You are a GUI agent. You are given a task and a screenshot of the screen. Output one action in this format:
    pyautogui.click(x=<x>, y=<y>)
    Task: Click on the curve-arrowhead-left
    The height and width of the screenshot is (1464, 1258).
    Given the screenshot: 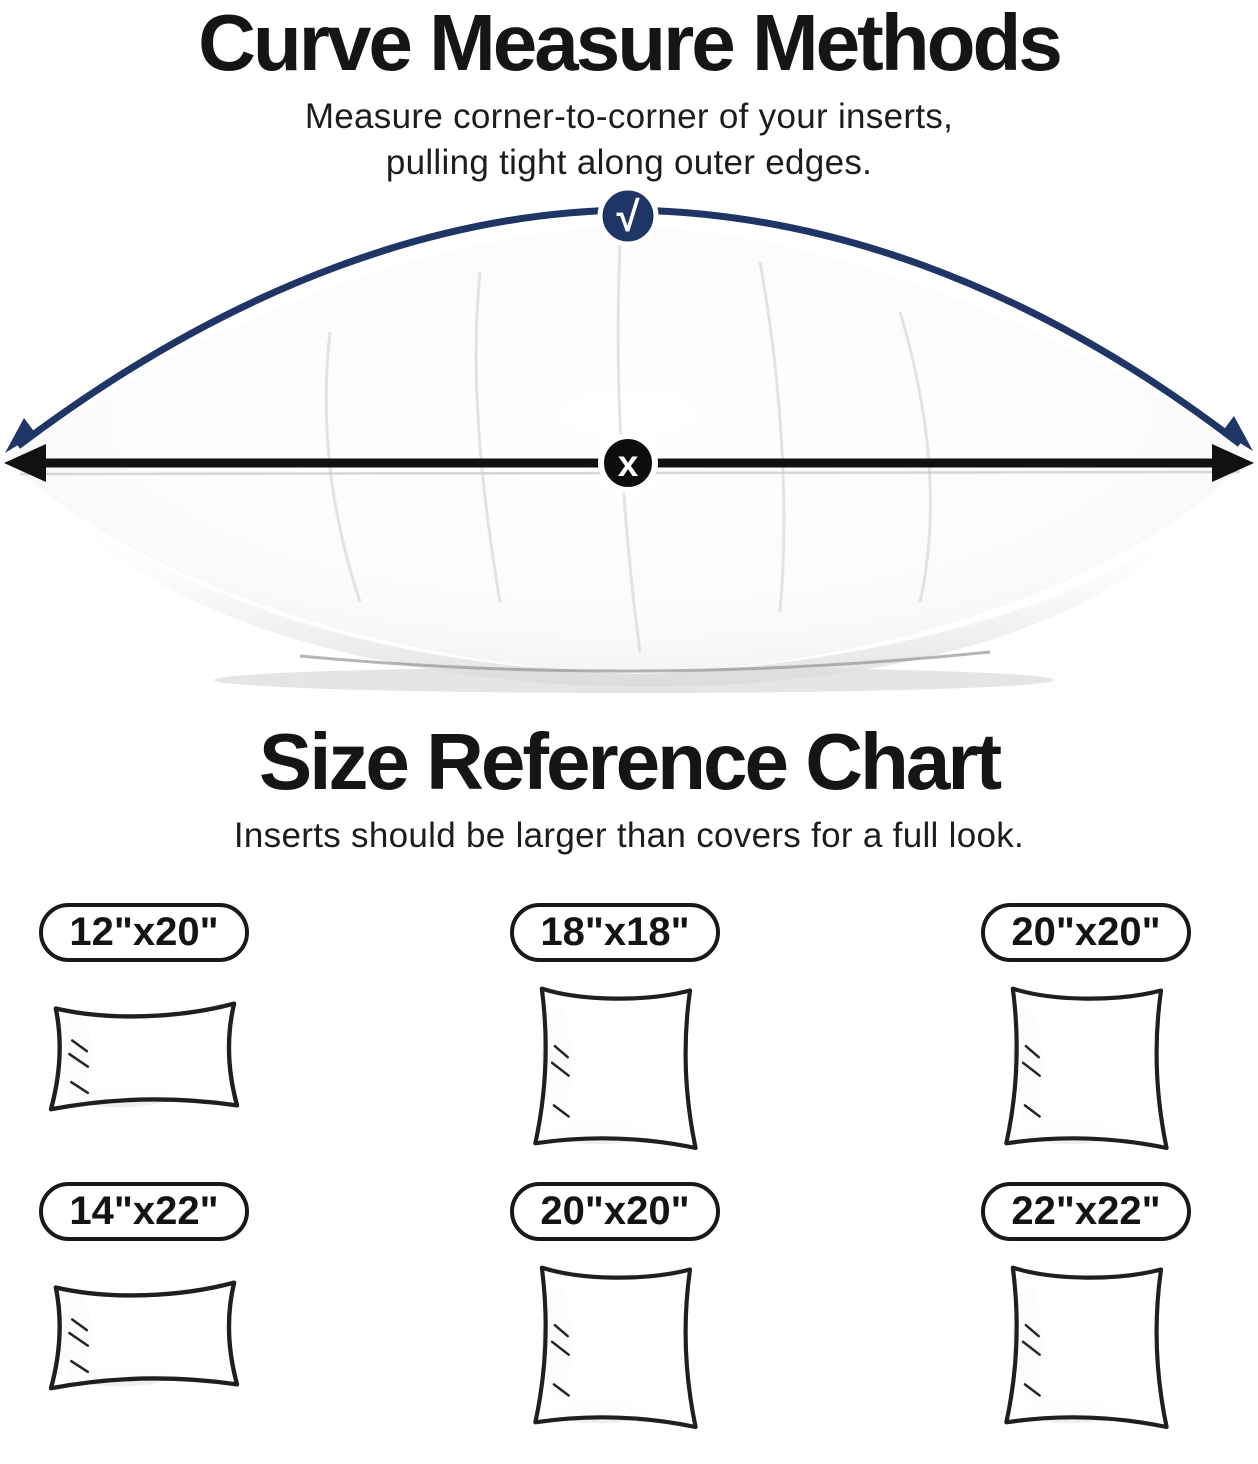 What is the action you would take?
    pyautogui.click(x=20, y=435)
    